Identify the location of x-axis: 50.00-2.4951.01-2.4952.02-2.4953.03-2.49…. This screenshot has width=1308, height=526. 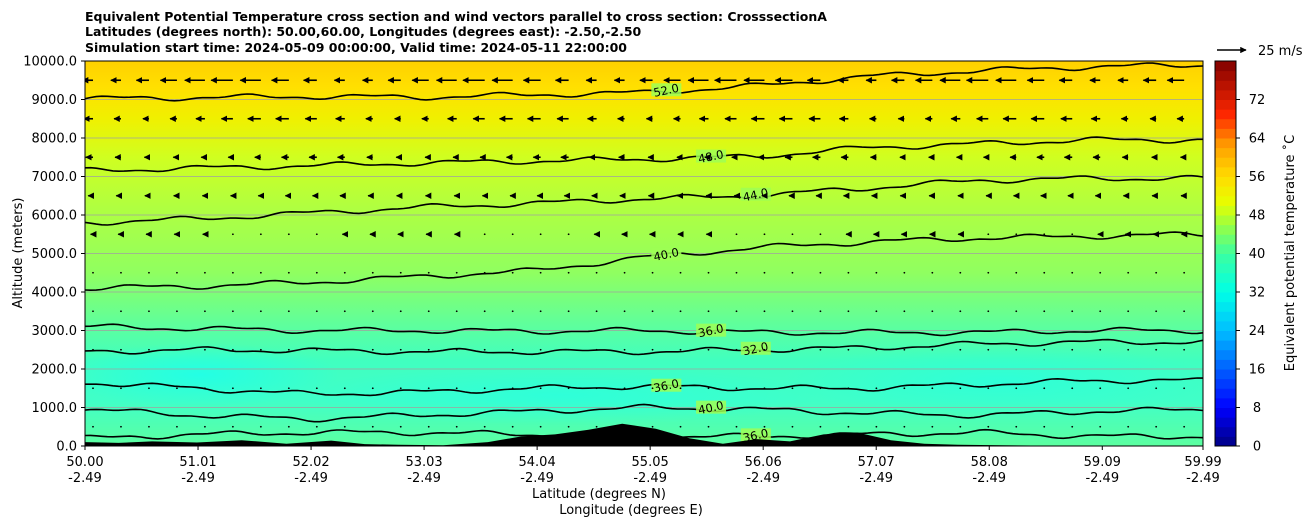
(644, 466).